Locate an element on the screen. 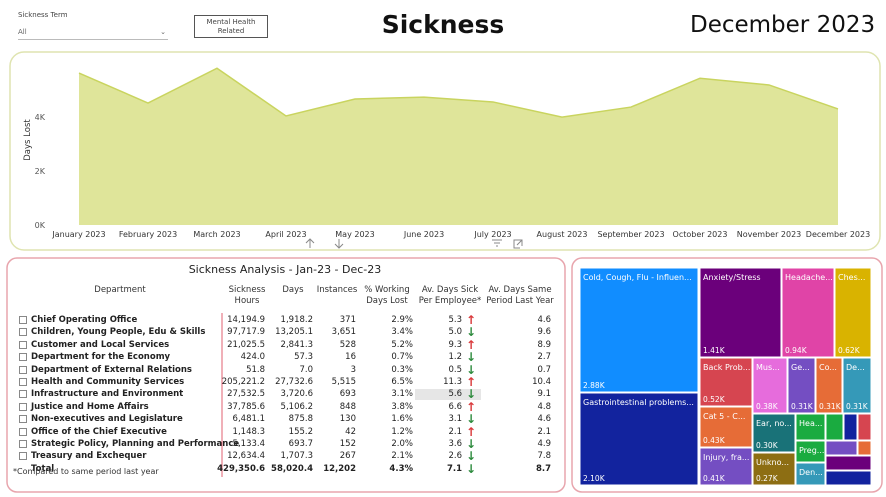  table-cell: 21,025.5 is located at coordinates (246, 344).